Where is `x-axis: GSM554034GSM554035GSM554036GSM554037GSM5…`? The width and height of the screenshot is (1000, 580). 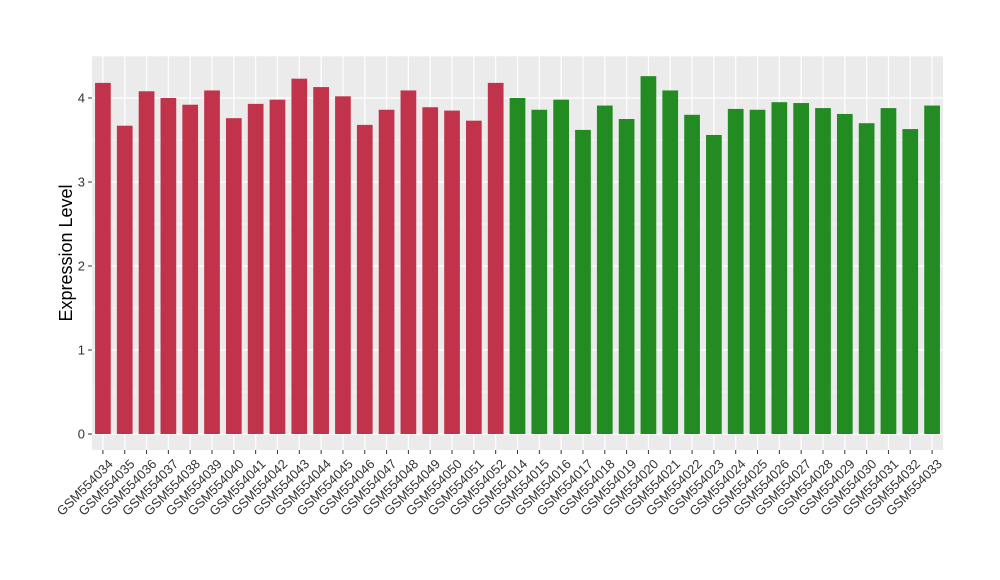 x-axis: GSM554034GSM554035GSM554036GSM554037GSM5… is located at coordinates (499, 484).